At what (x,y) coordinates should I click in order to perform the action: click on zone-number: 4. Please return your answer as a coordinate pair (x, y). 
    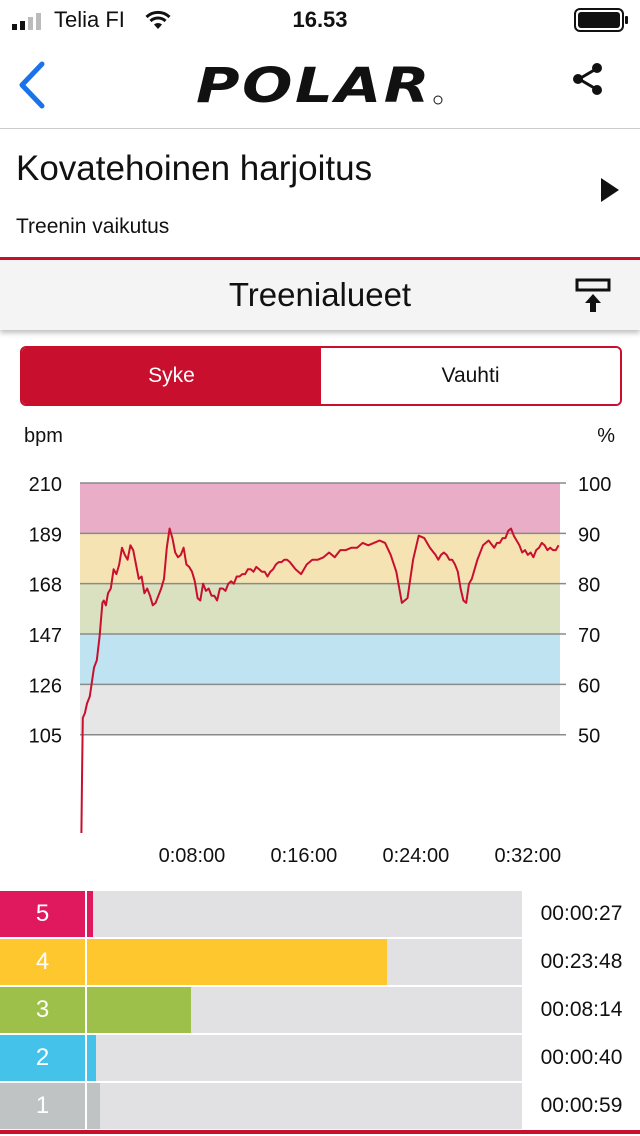
    Looking at the image, I should click on (42, 962).